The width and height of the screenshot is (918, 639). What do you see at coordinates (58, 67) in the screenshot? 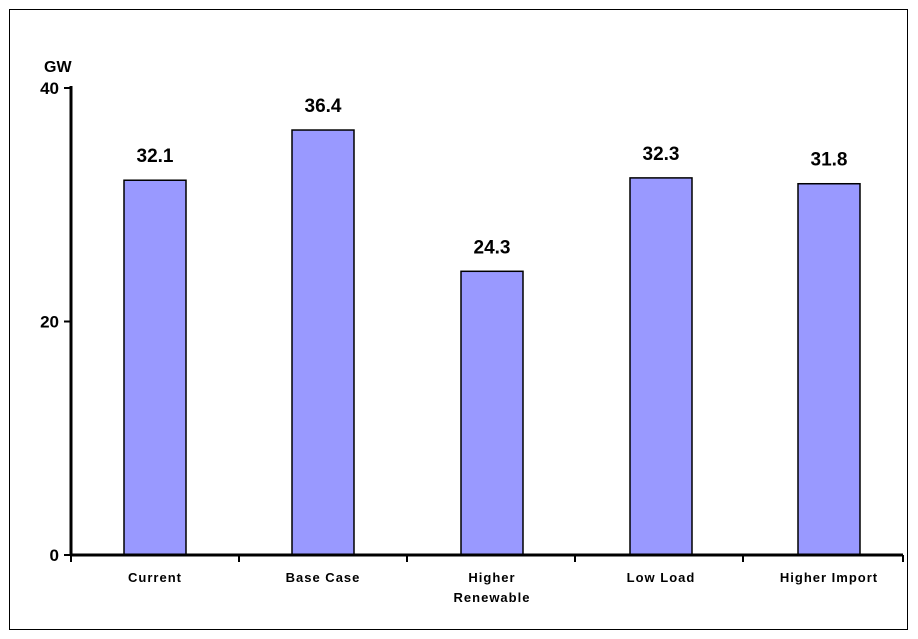
I see `y-axis-unit-label: GW` at bounding box center [58, 67].